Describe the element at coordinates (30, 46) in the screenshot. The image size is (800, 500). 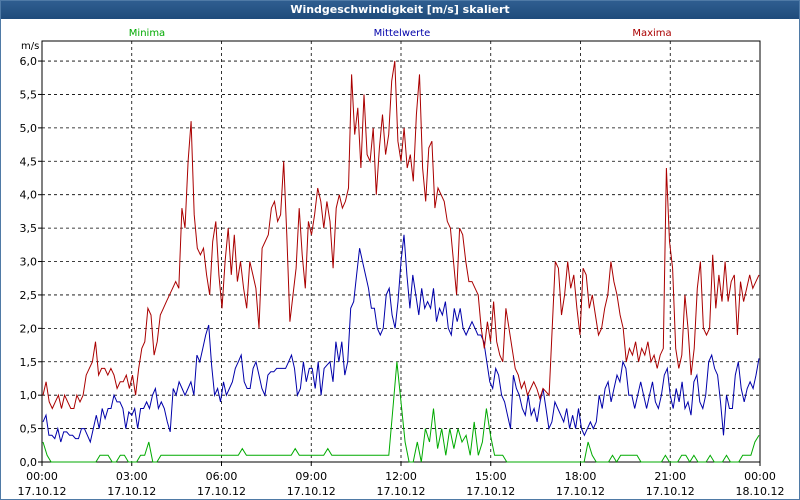
I see `y-axis-unit: m/s` at that location.